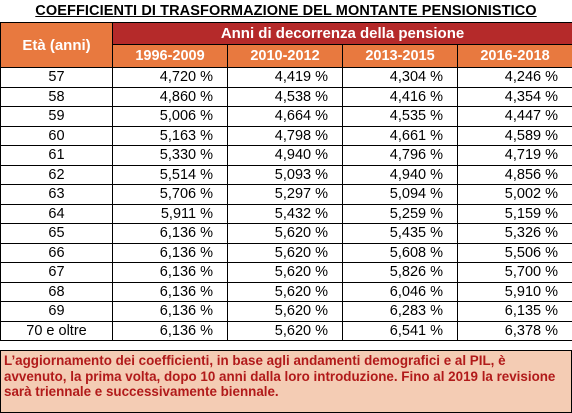  I want to click on age-cell: 61, so click(56, 155).